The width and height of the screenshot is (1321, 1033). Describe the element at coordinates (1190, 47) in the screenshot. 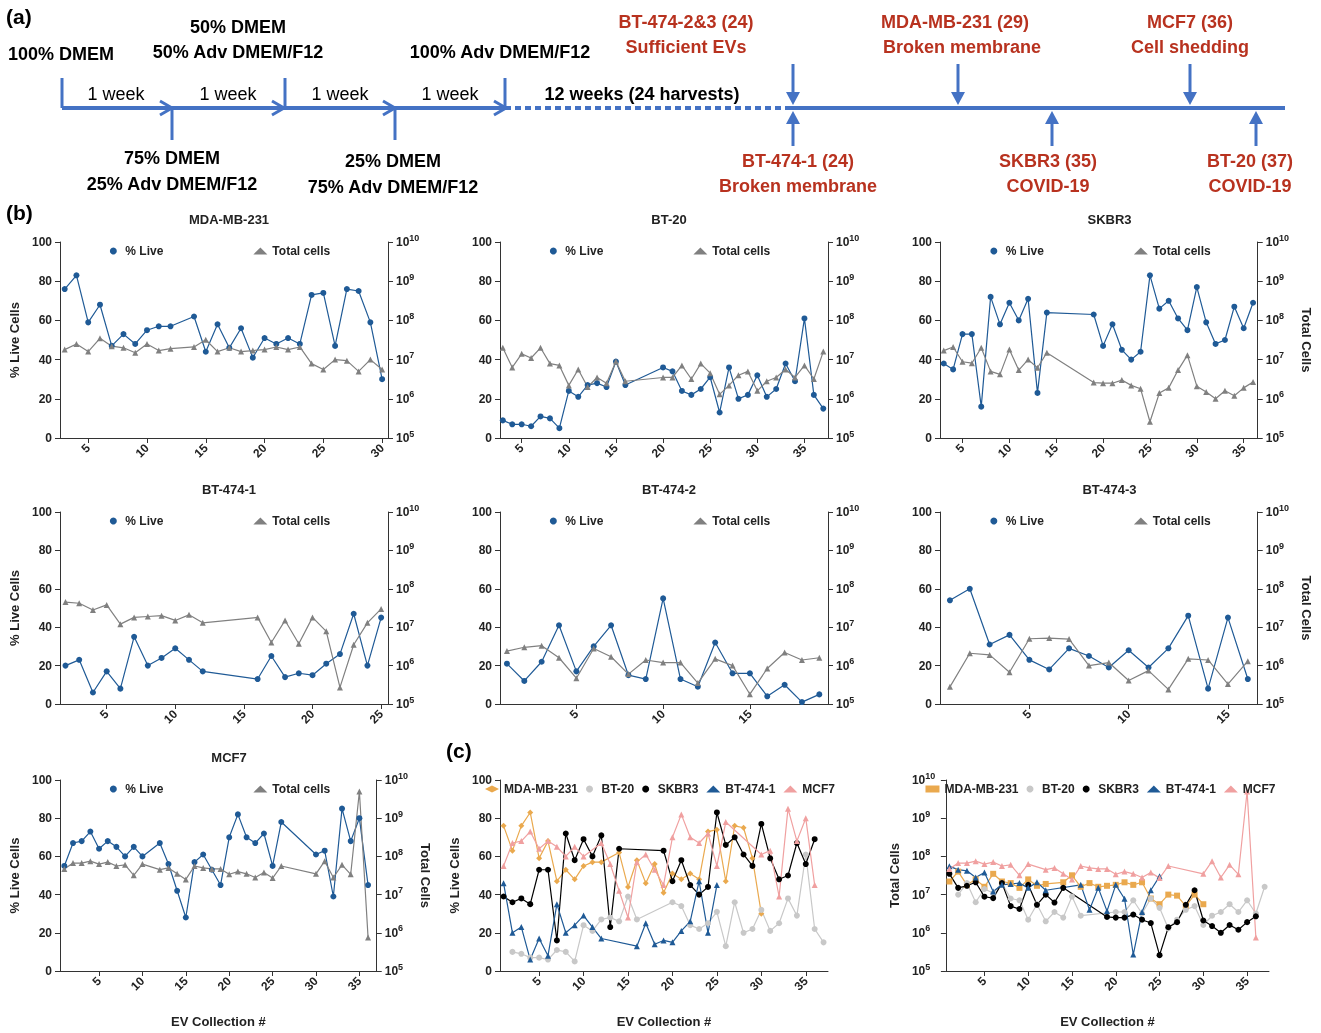

I see `text: Cell shedding` at that location.